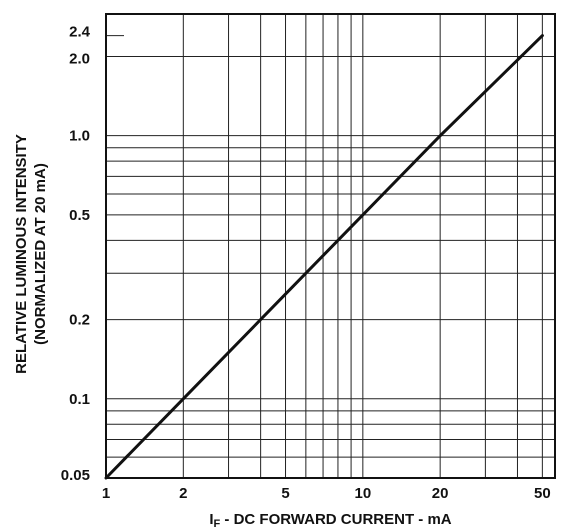 This screenshot has height=531, width=566. What do you see at coordinates (211, 519) in the screenshot?
I see `x-axis-title-main: I` at bounding box center [211, 519].